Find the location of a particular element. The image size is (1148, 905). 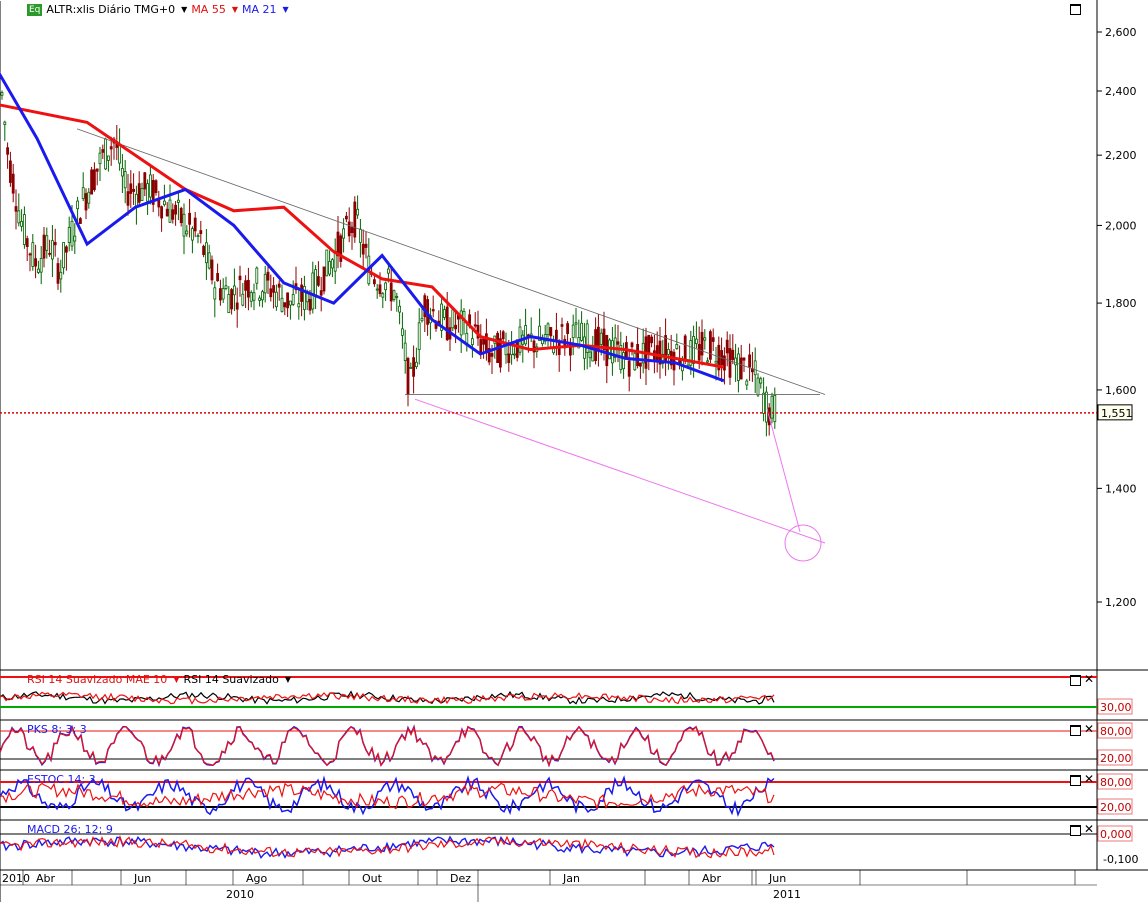

level-label: 80,00 is located at coordinates (1116, 731).